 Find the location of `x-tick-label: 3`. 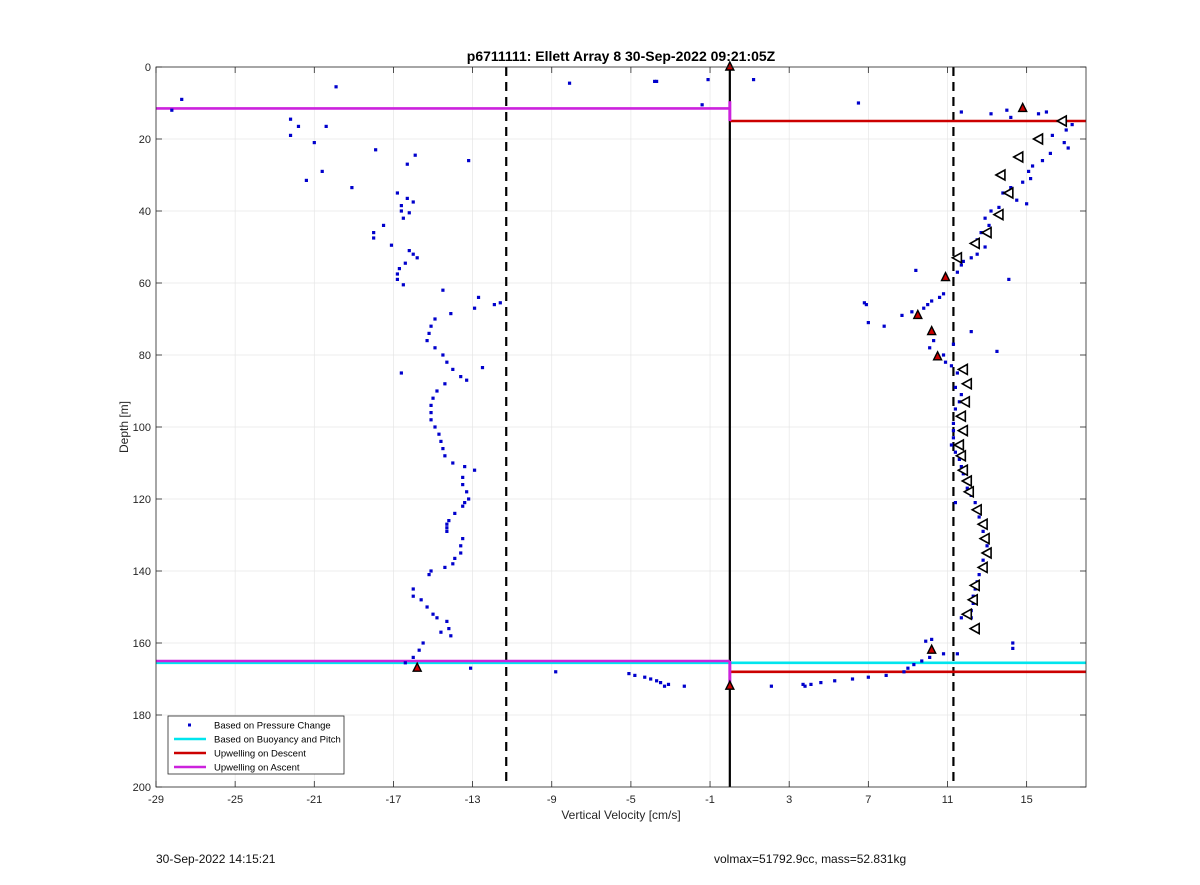

x-tick-label: 3 is located at coordinates (789, 800).